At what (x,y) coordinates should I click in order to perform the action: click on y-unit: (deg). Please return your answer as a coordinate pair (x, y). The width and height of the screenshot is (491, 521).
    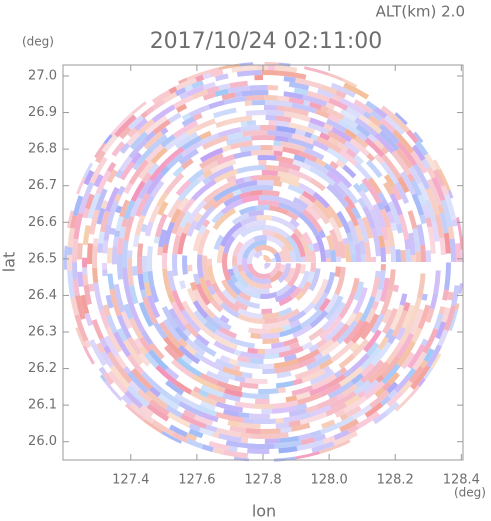
    Looking at the image, I should click on (38, 42).